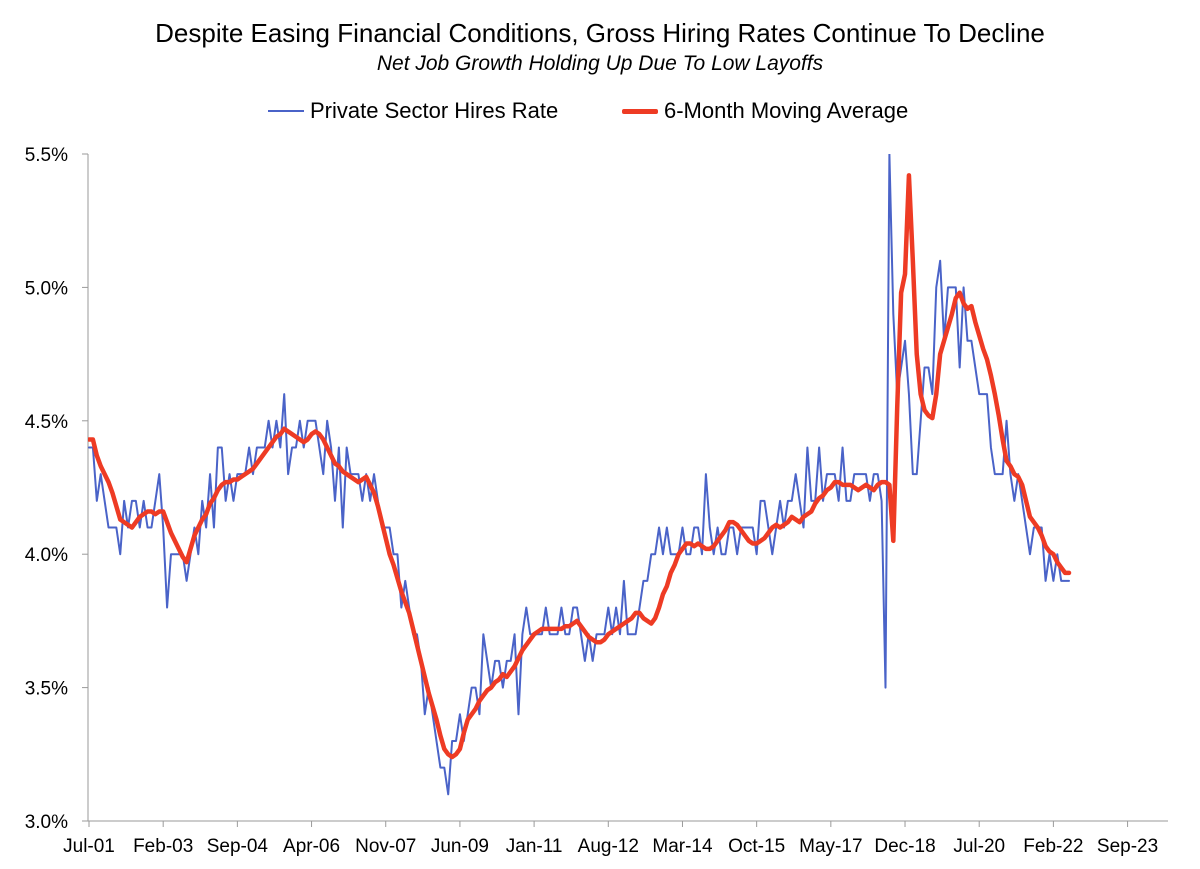 The width and height of the screenshot is (1200, 869). I want to click on x-tick-label: Jul-01, so click(89, 846).